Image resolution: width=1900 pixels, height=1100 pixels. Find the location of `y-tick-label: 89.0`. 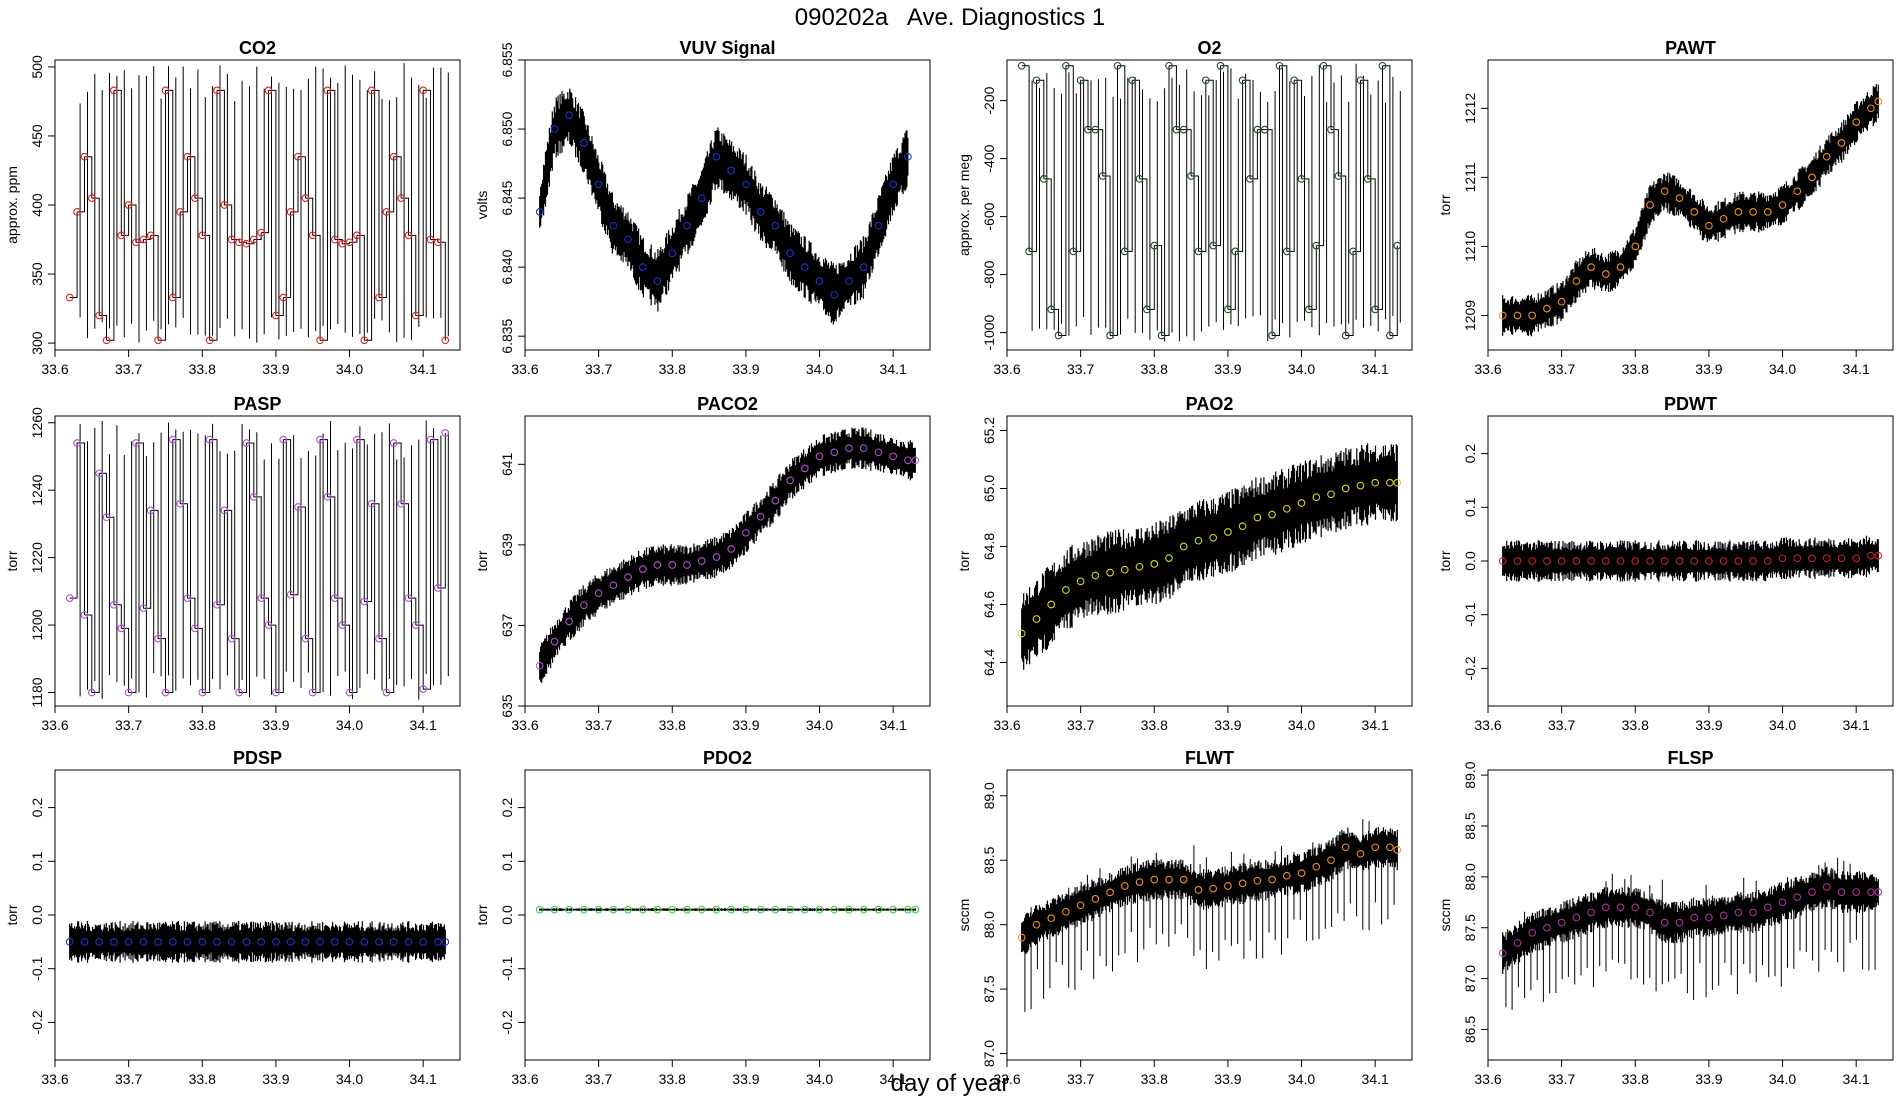

y-tick-label: 89.0 is located at coordinates (989, 795).